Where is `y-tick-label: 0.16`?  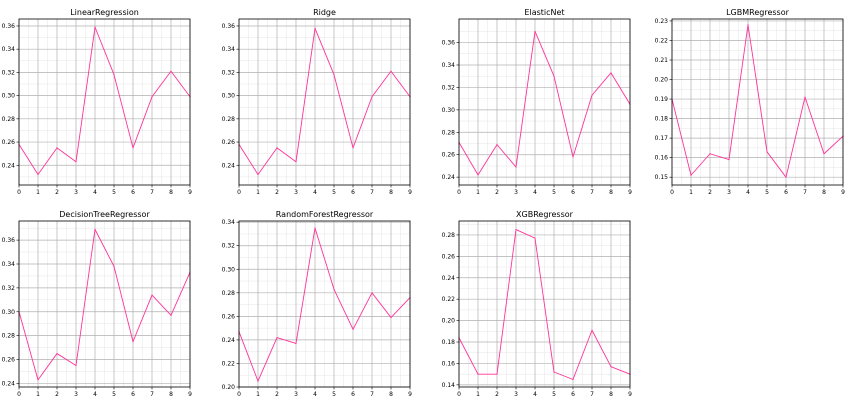 y-tick-label: 0.16 is located at coordinates (449, 363).